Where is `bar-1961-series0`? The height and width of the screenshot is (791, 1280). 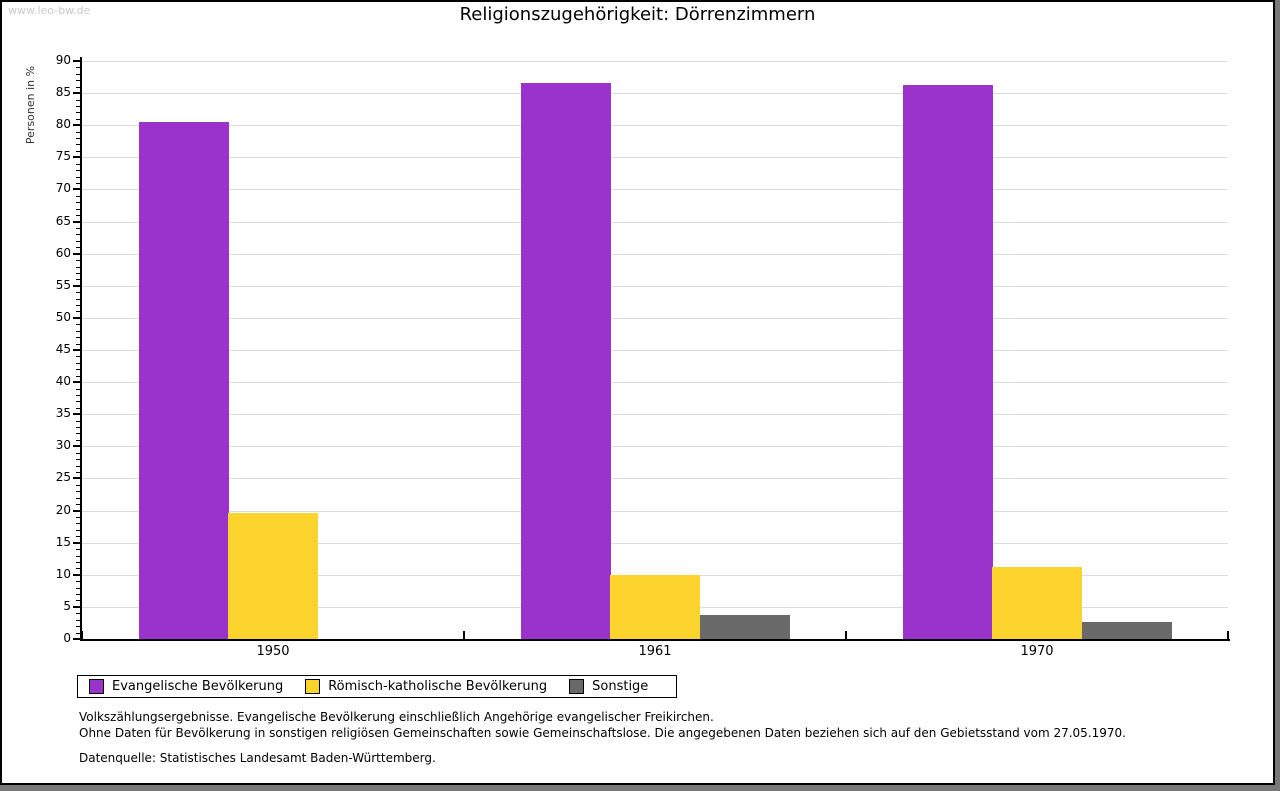 bar-1961-series0 is located at coordinates (566, 361).